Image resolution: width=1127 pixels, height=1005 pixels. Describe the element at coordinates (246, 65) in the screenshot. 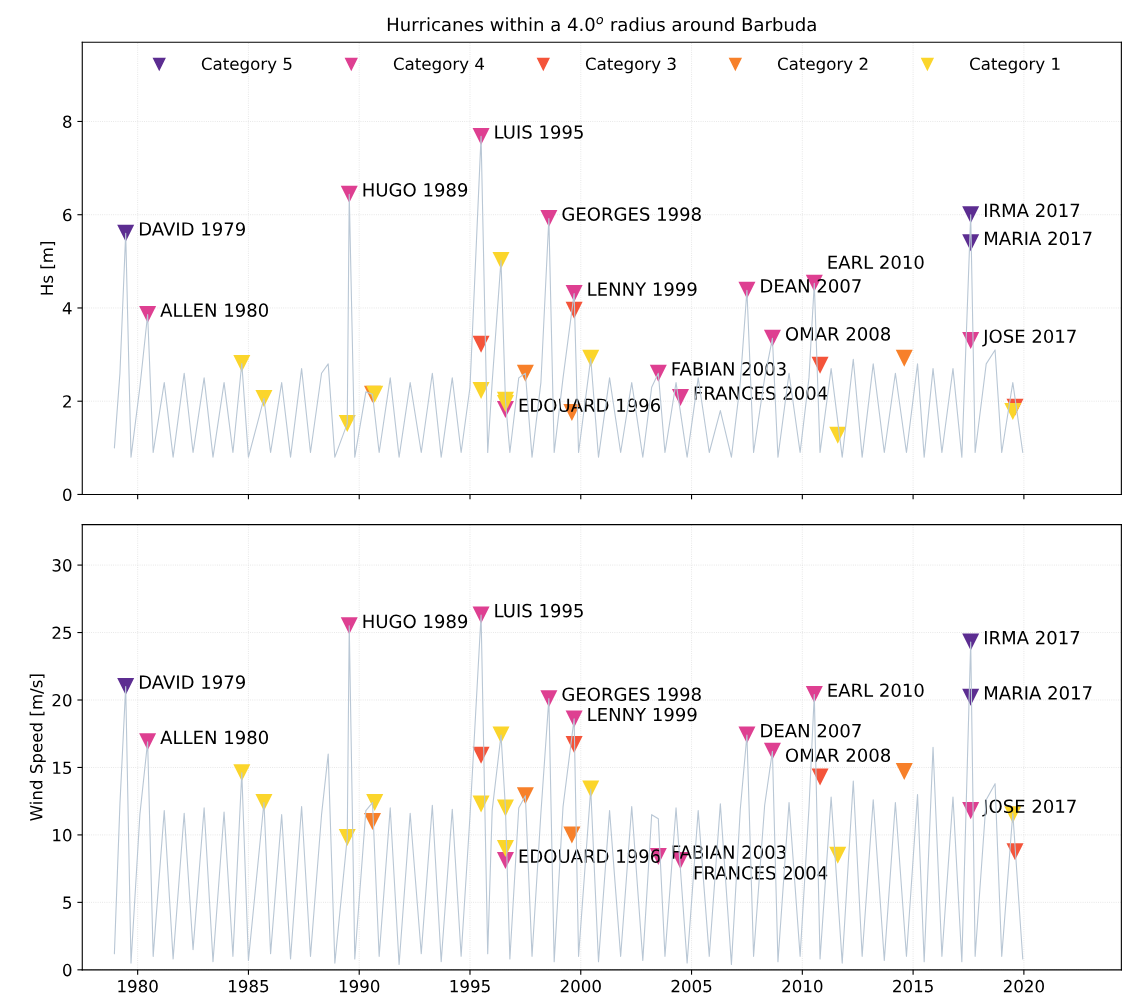

I see `legend-label: Category 5` at that location.